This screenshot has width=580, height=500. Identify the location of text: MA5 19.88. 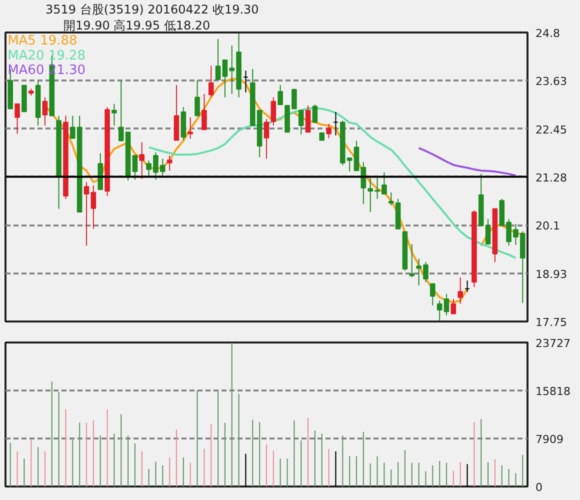
(43, 41).